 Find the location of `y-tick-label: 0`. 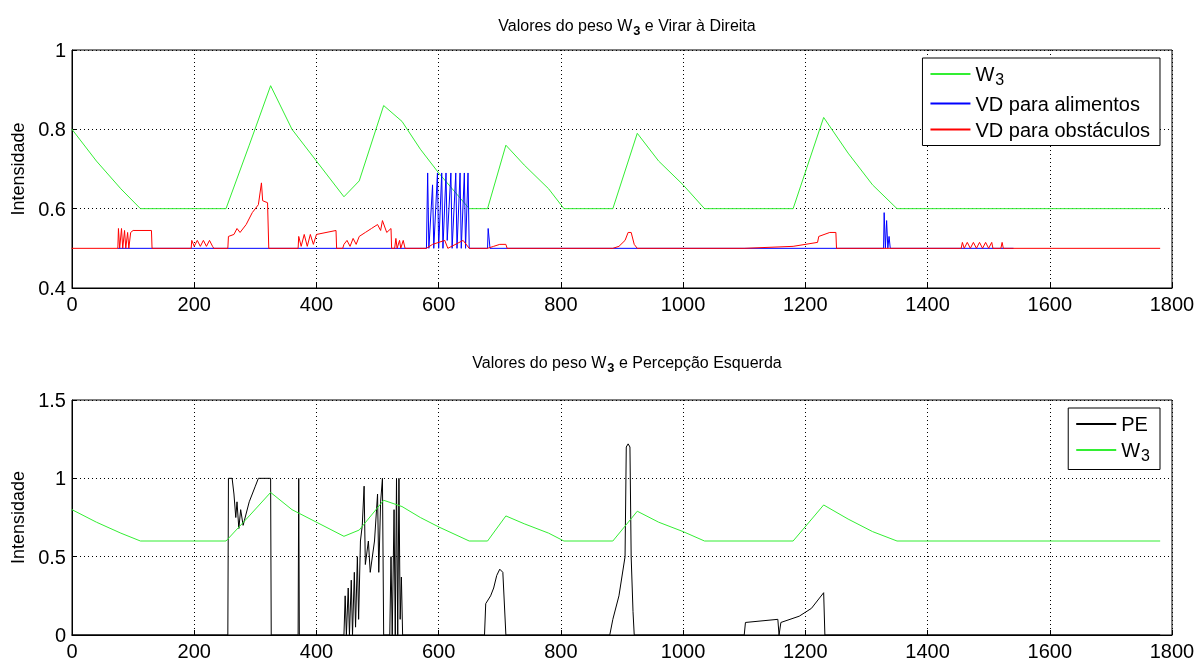

y-tick-label: 0 is located at coordinates (60, 635).